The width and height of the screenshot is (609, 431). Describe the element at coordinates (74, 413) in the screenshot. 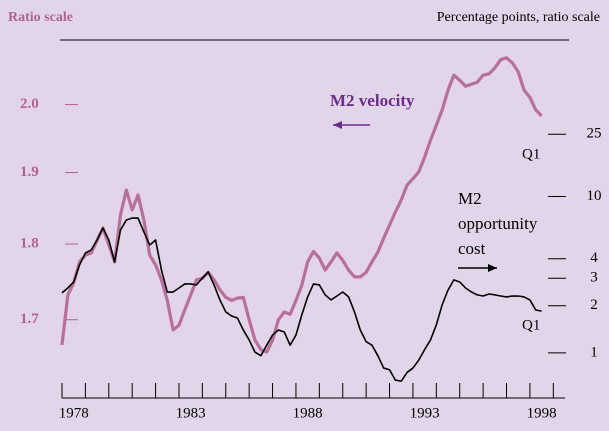

I see `x-tick-label: 1978` at that location.